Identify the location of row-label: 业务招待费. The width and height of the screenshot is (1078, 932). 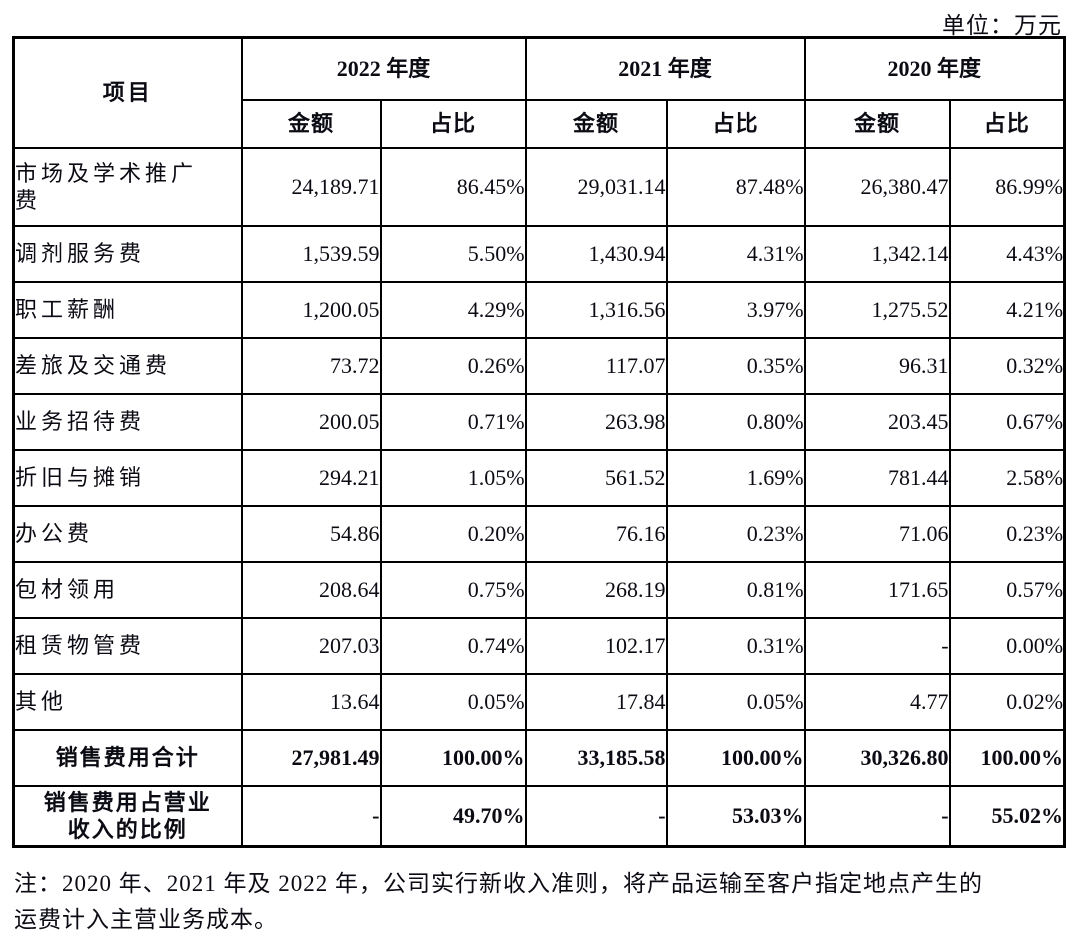
(127, 422).